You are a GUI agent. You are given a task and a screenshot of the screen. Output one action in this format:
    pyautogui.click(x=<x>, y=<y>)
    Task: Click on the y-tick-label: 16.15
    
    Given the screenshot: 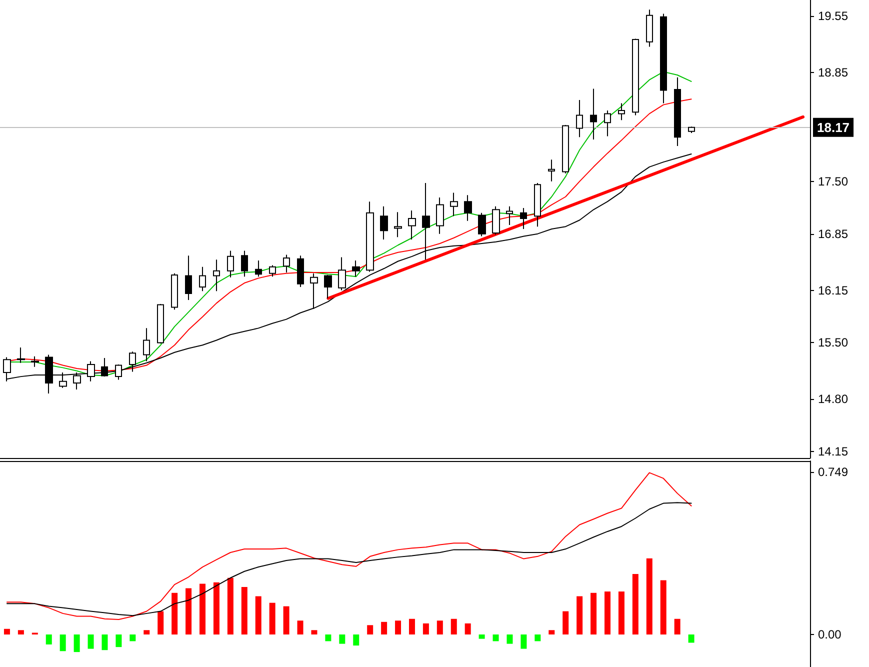 What is the action you would take?
    pyautogui.click(x=833, y=290)
    